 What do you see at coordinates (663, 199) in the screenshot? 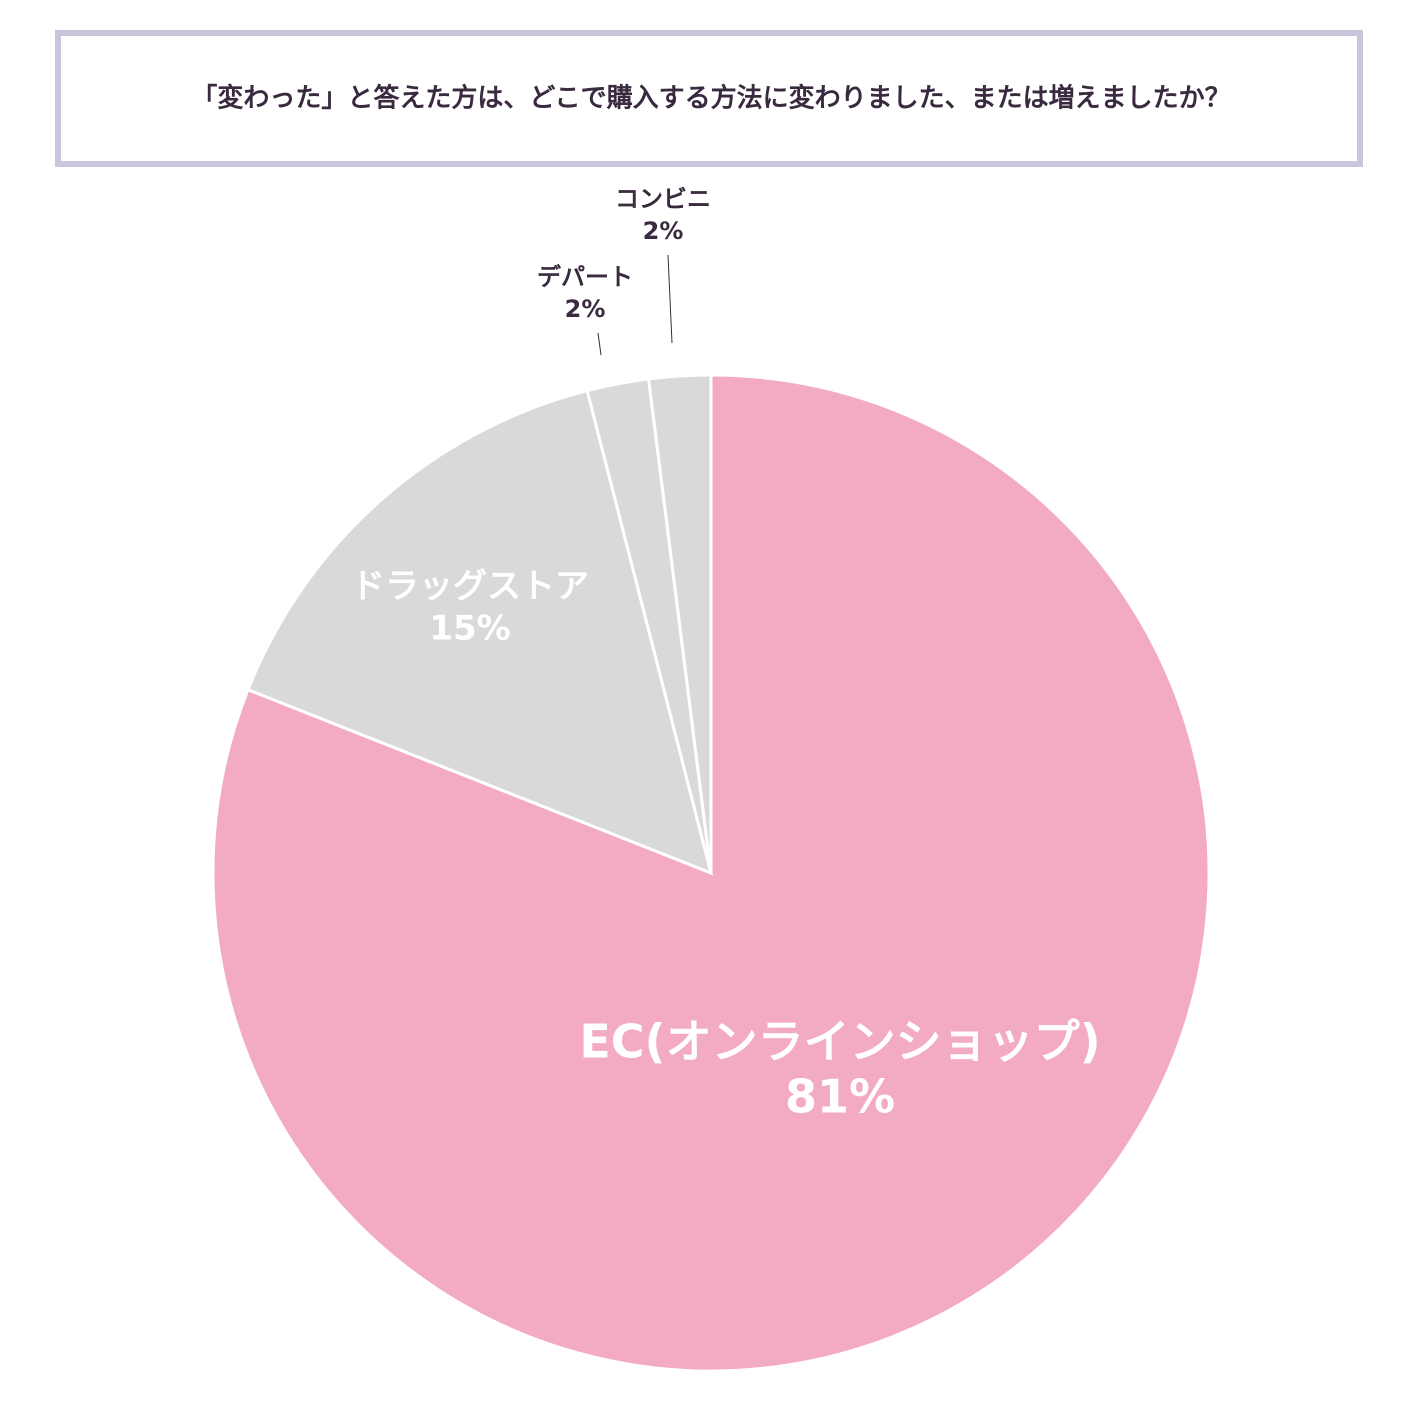
I see `slice-label: コンビニ` at bounding box center [663, 199].